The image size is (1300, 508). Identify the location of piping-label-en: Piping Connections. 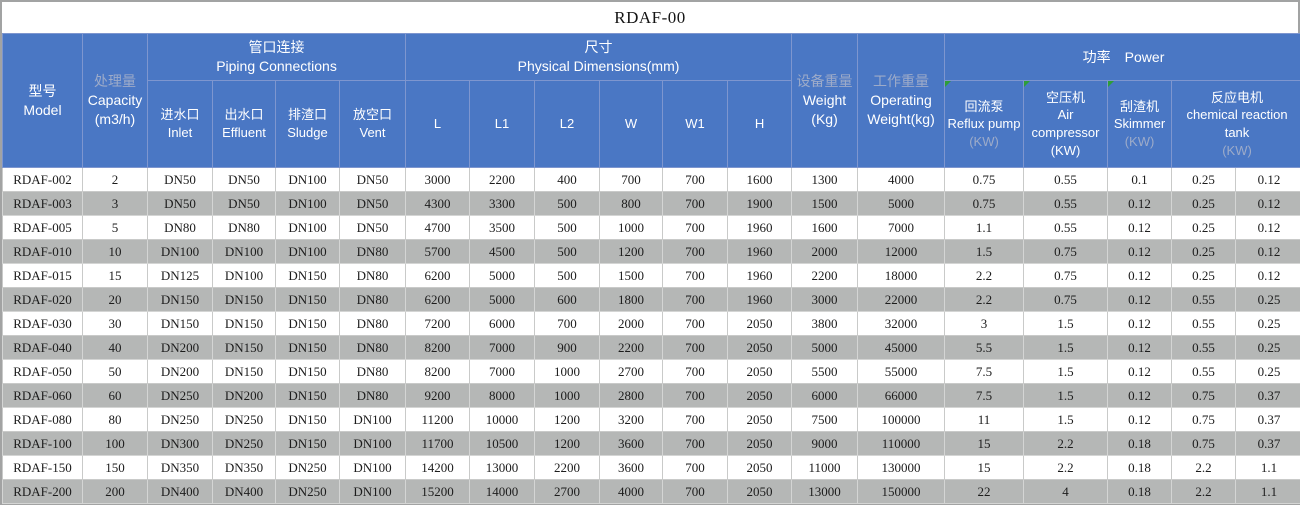
(276, 66).